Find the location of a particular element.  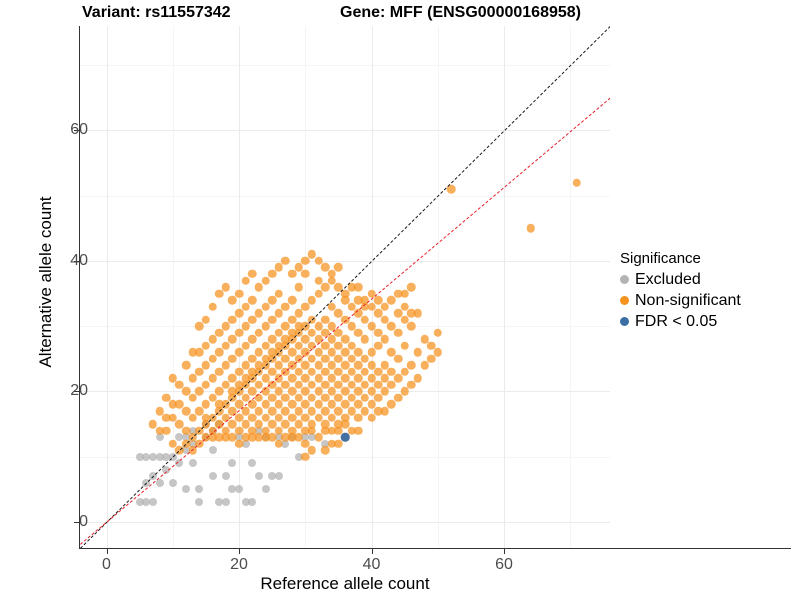

gridline-minor-vertical is located at coordinates (438, 287).